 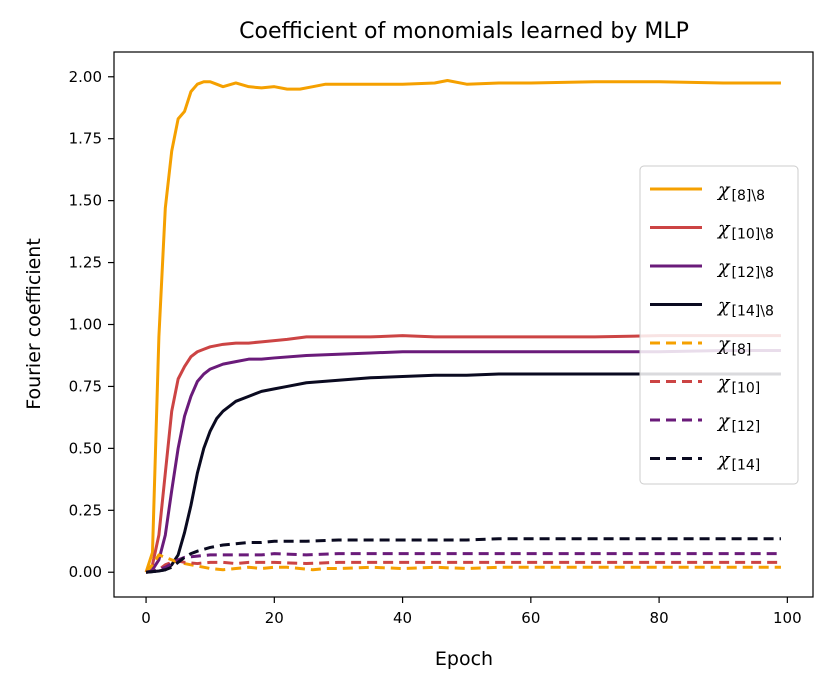 What do you see at coordinates (530, 618) in the screenshot?
I see `x-tick-label: 60` at bounding box center [530, 618].